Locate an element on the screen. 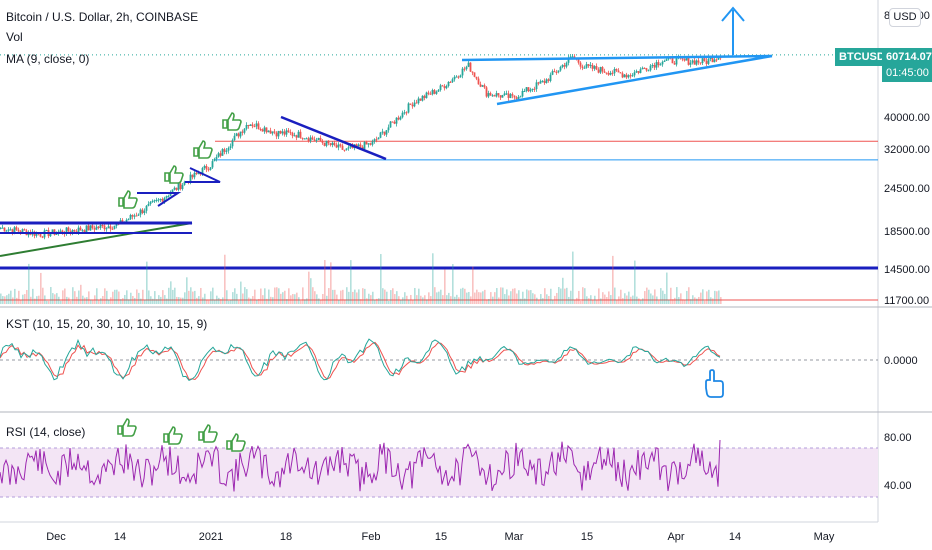  volume-label: Vol is located at coordinates (14, 37).